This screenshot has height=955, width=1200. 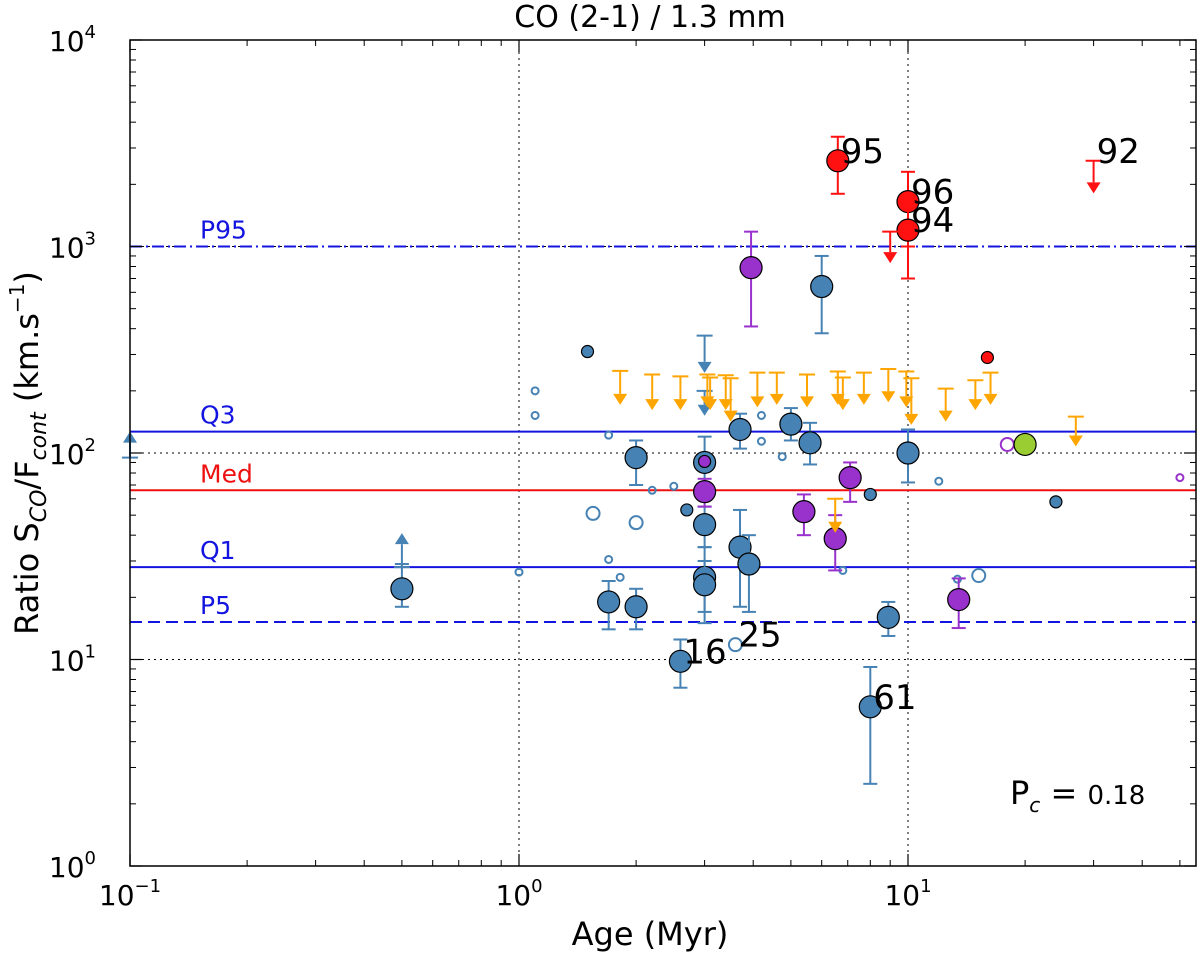 What do you see at coordinates (72, 40) in the screenshot?
I see `y-tick-label: 10⁴` at bounding box center [72, 40].